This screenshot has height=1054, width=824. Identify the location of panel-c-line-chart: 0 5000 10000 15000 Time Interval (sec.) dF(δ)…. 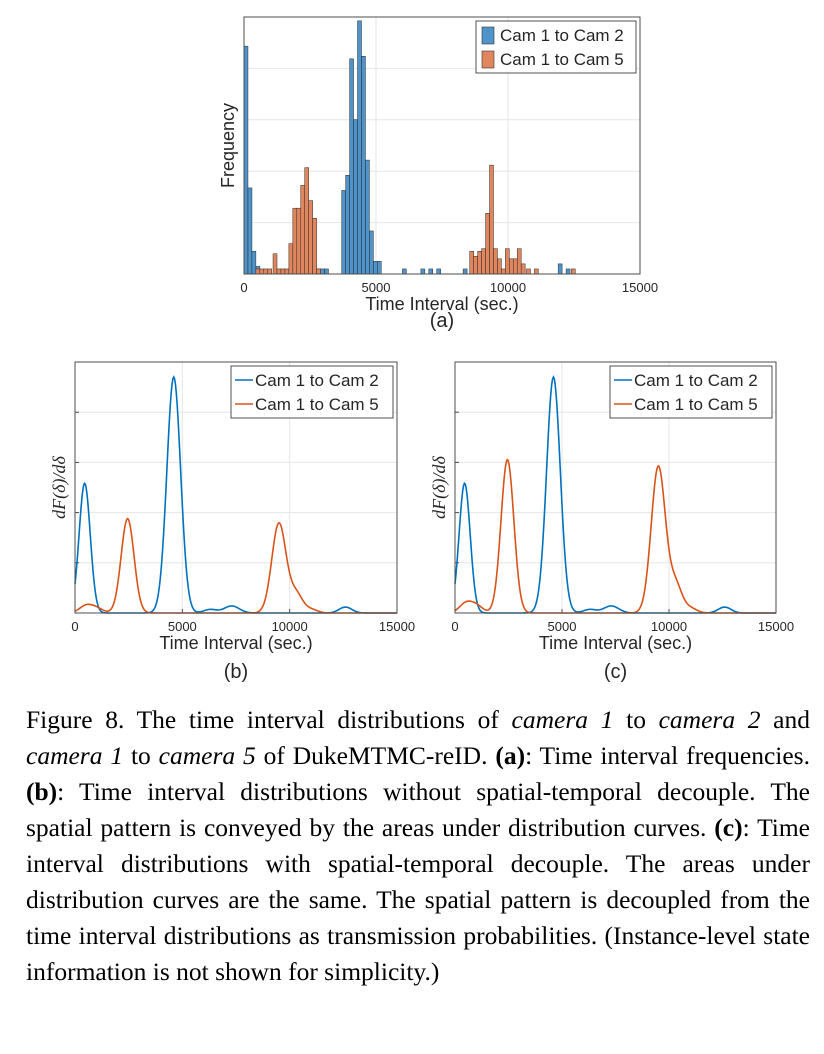
(611, 522).